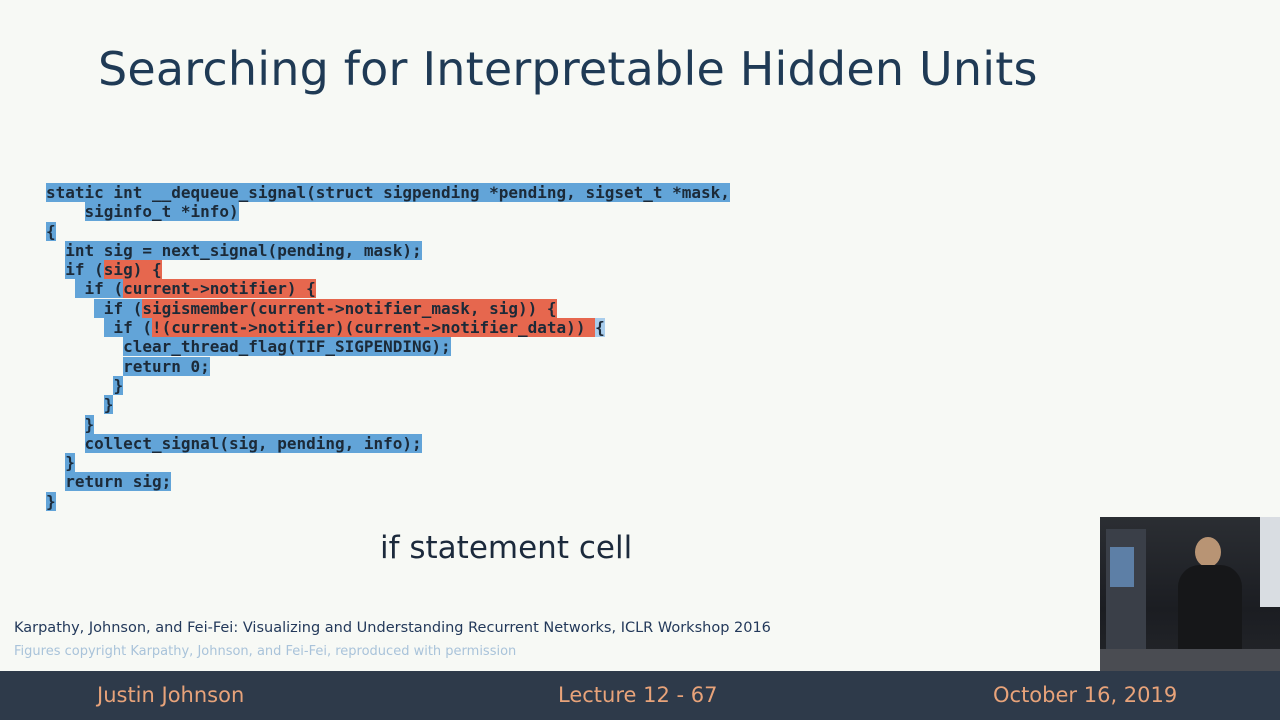  What do you see at coordinates (171, 695) in the screenshot?
I see `footer-author: Justin Johnson` at bounding box center [171, 695].